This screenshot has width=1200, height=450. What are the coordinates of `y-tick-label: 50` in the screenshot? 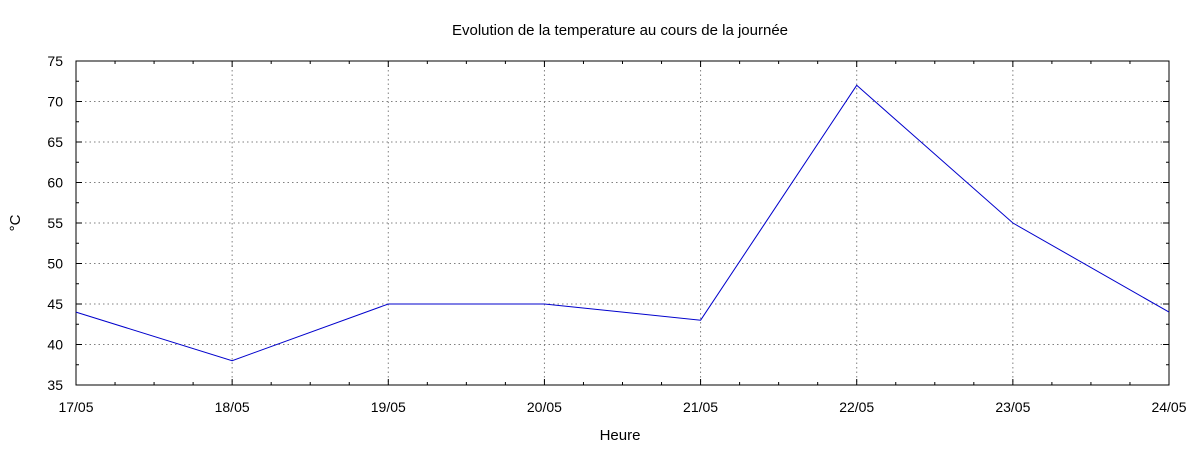 It's located at (55, 264).